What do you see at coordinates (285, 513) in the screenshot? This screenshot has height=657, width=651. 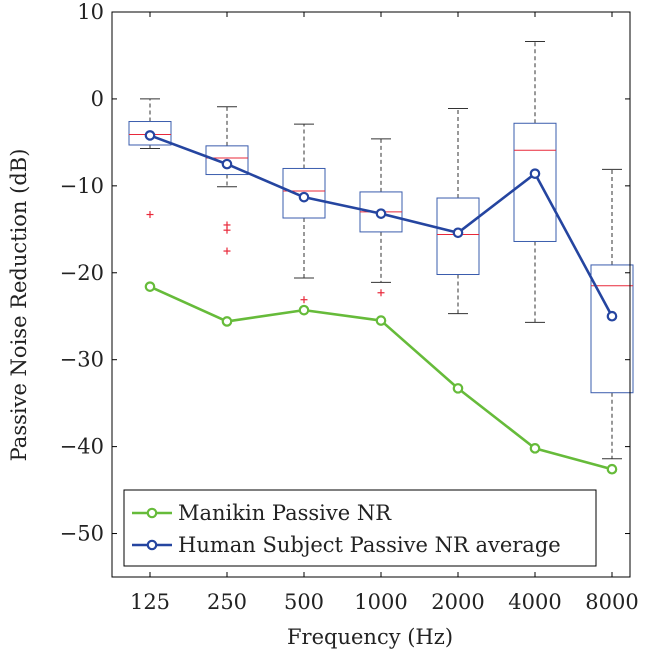 I see `legend-label-manikin: Manikin Passive NR` at bounding box center [285, 513].